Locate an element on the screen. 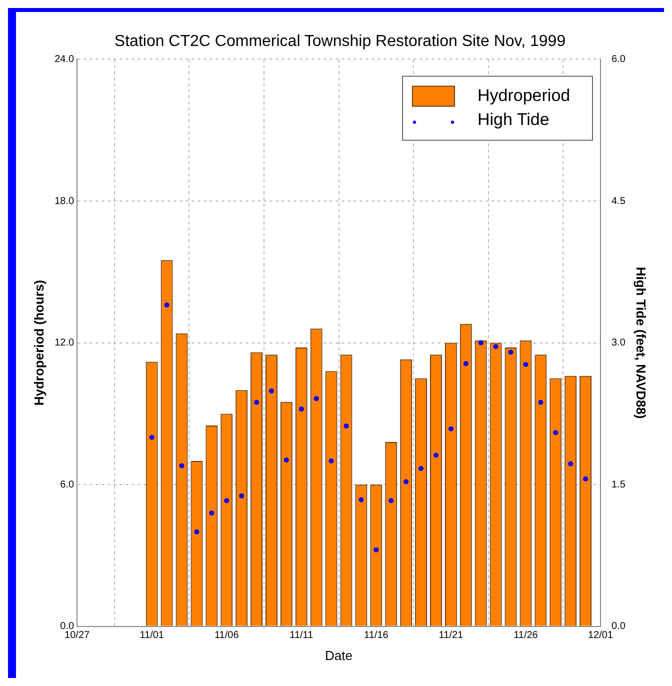 The image size is (672, 686). x-tick-label: 11/01 is located at coordinates (152, 636).